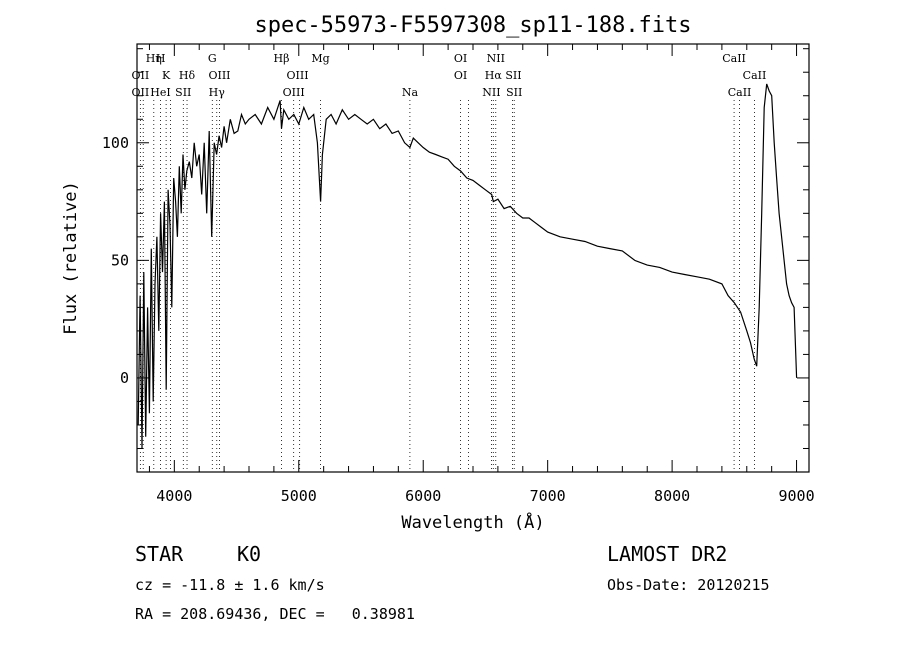  I want to click on object-subclass: K0, so click(249, 554).